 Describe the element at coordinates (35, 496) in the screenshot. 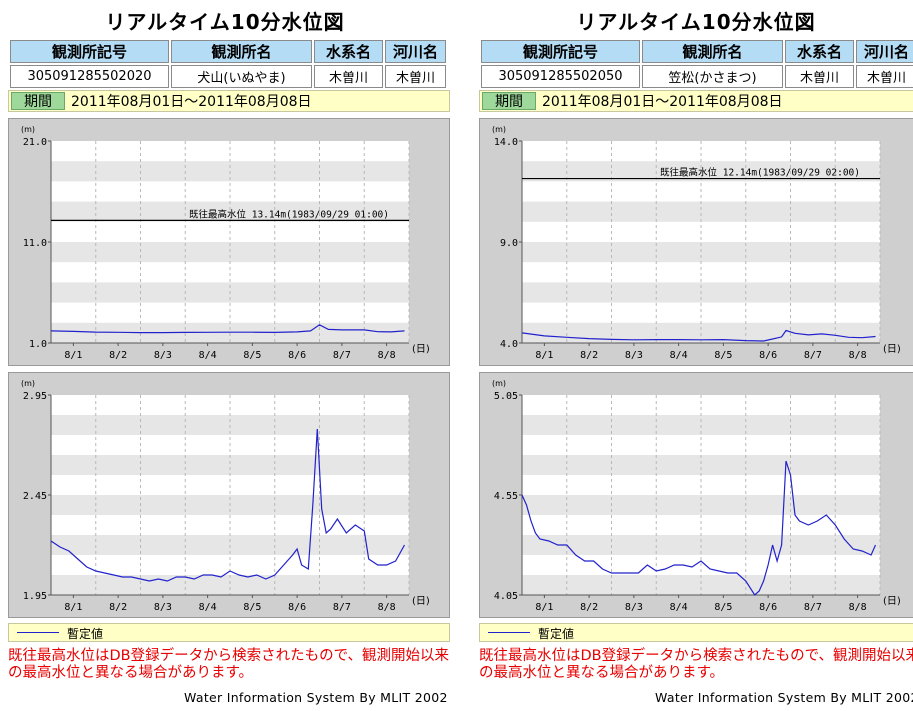

I see `y-tick-label: 2.45` at that location.